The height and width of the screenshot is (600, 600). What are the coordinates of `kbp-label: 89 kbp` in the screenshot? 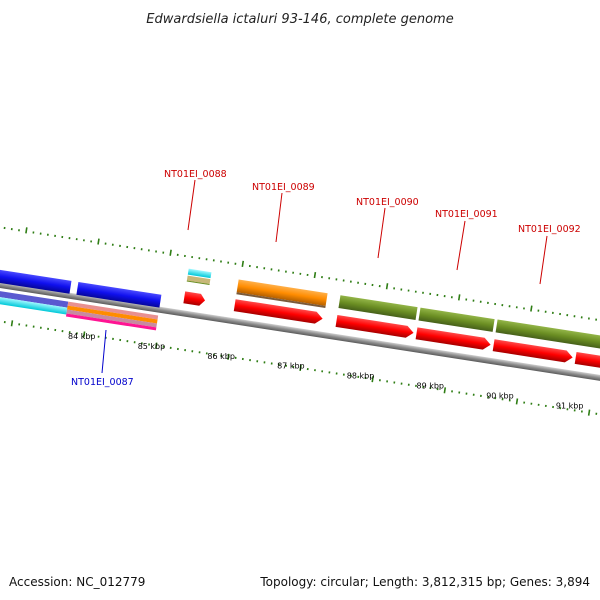 It's located at (431, 386).